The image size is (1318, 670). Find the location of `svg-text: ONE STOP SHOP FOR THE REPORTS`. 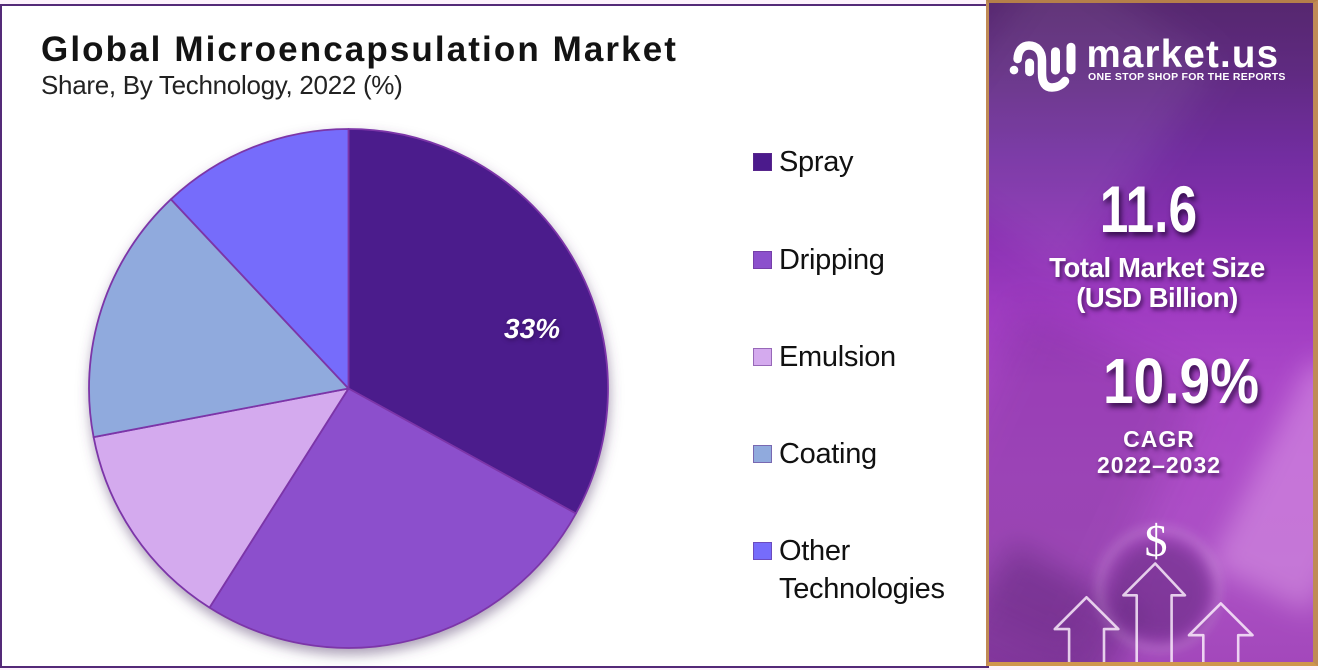

svg-text: ONE STOP SHOP FOR THE REPORTS is located at coordinates (1187, 77).